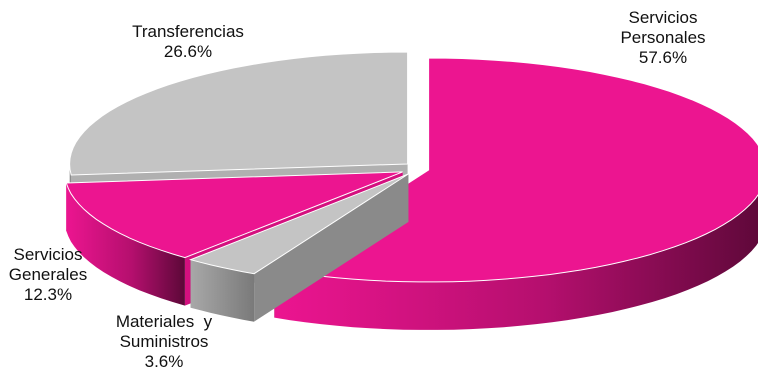 This screenshot has height=373, width=758. What do you see at coordinates (298, 224) in the screenshot?
I see `pie-slice-1-top` at bounding box center [298, 224].